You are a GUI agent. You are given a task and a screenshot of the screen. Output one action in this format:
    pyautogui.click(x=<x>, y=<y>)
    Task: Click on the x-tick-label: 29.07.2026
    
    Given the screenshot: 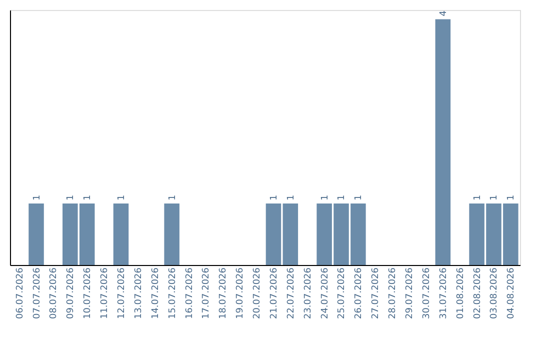 What is the action you would take?
    pyautogui.click(x=410, y=293)
    